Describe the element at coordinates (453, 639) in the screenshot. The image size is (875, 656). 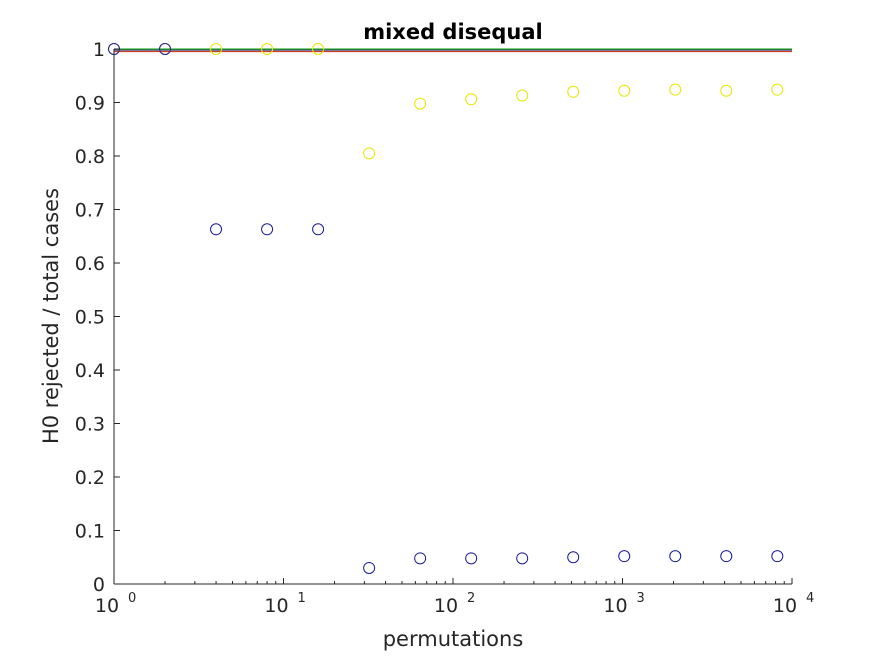
I see `x-axis-label: permutations` at that location.